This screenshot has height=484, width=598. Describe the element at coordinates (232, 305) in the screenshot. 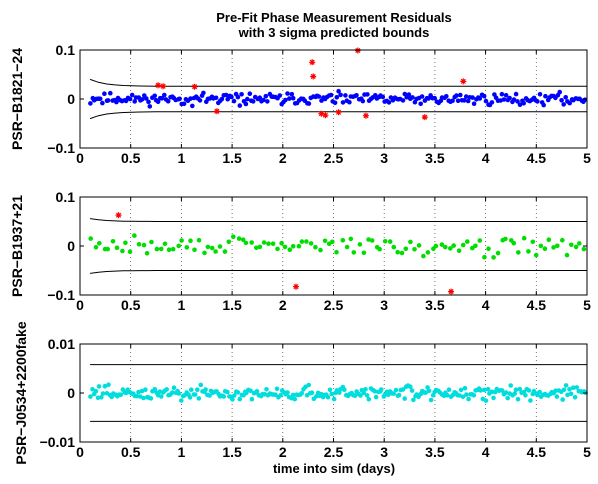

I see `x-tick-label: 1.5` at that location.